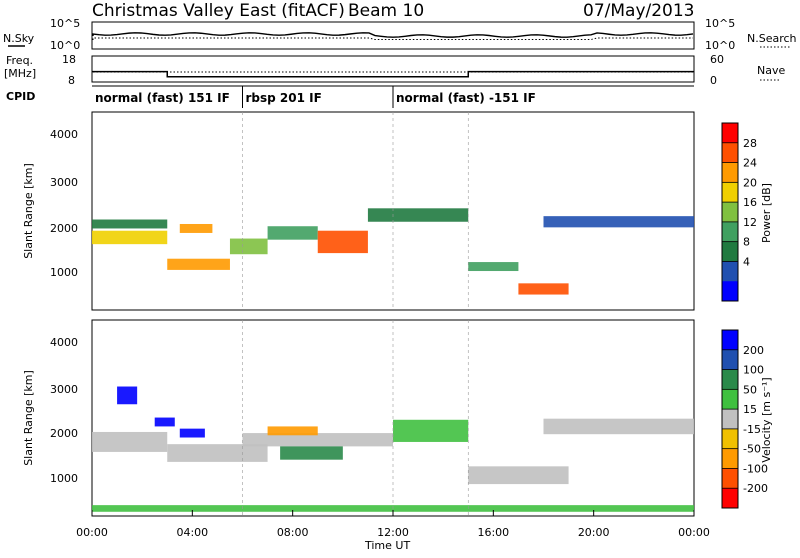 The height and width of the screenshot is (558, 800). I want to click on noise-left-tick-bottom: 10^0, so click(65, 45).